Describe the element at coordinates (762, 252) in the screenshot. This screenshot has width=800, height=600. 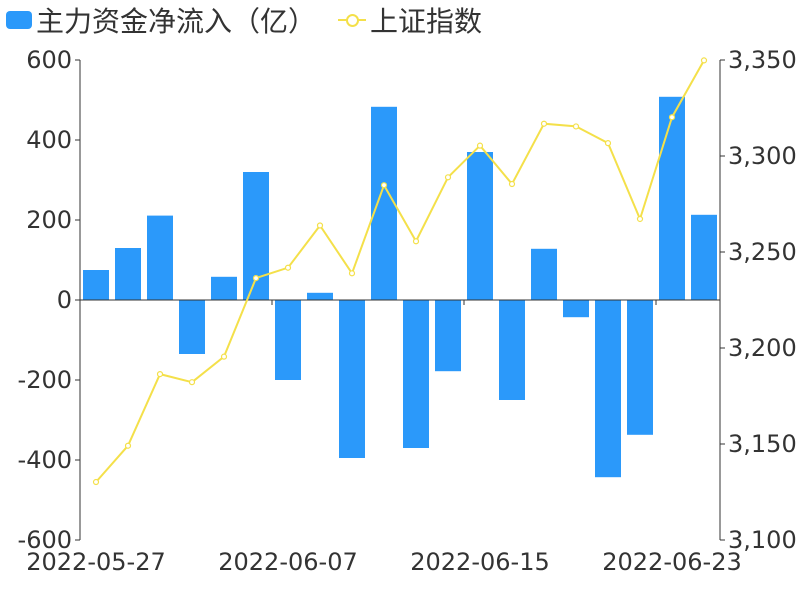
I see `y-right-tick-label: 3,250` at that location.